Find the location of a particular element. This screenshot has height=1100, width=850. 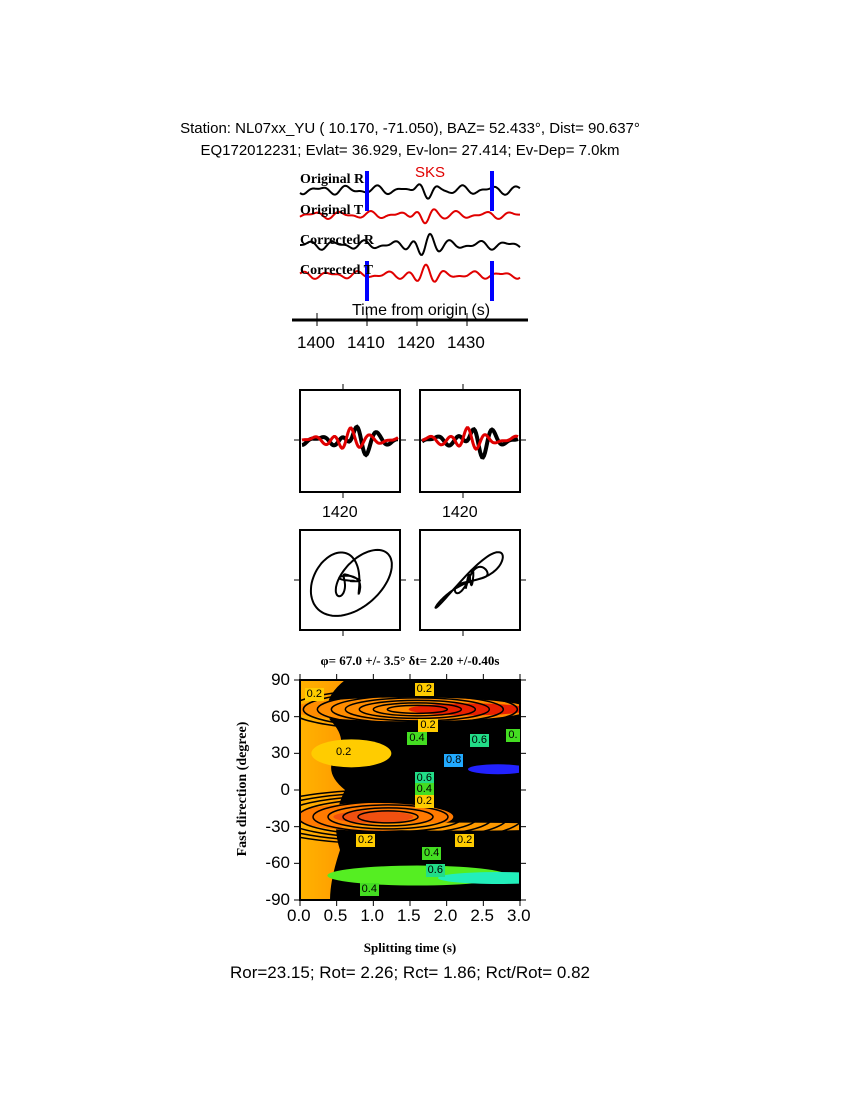

trace-corrected-t is located at coordinates (410, 273).